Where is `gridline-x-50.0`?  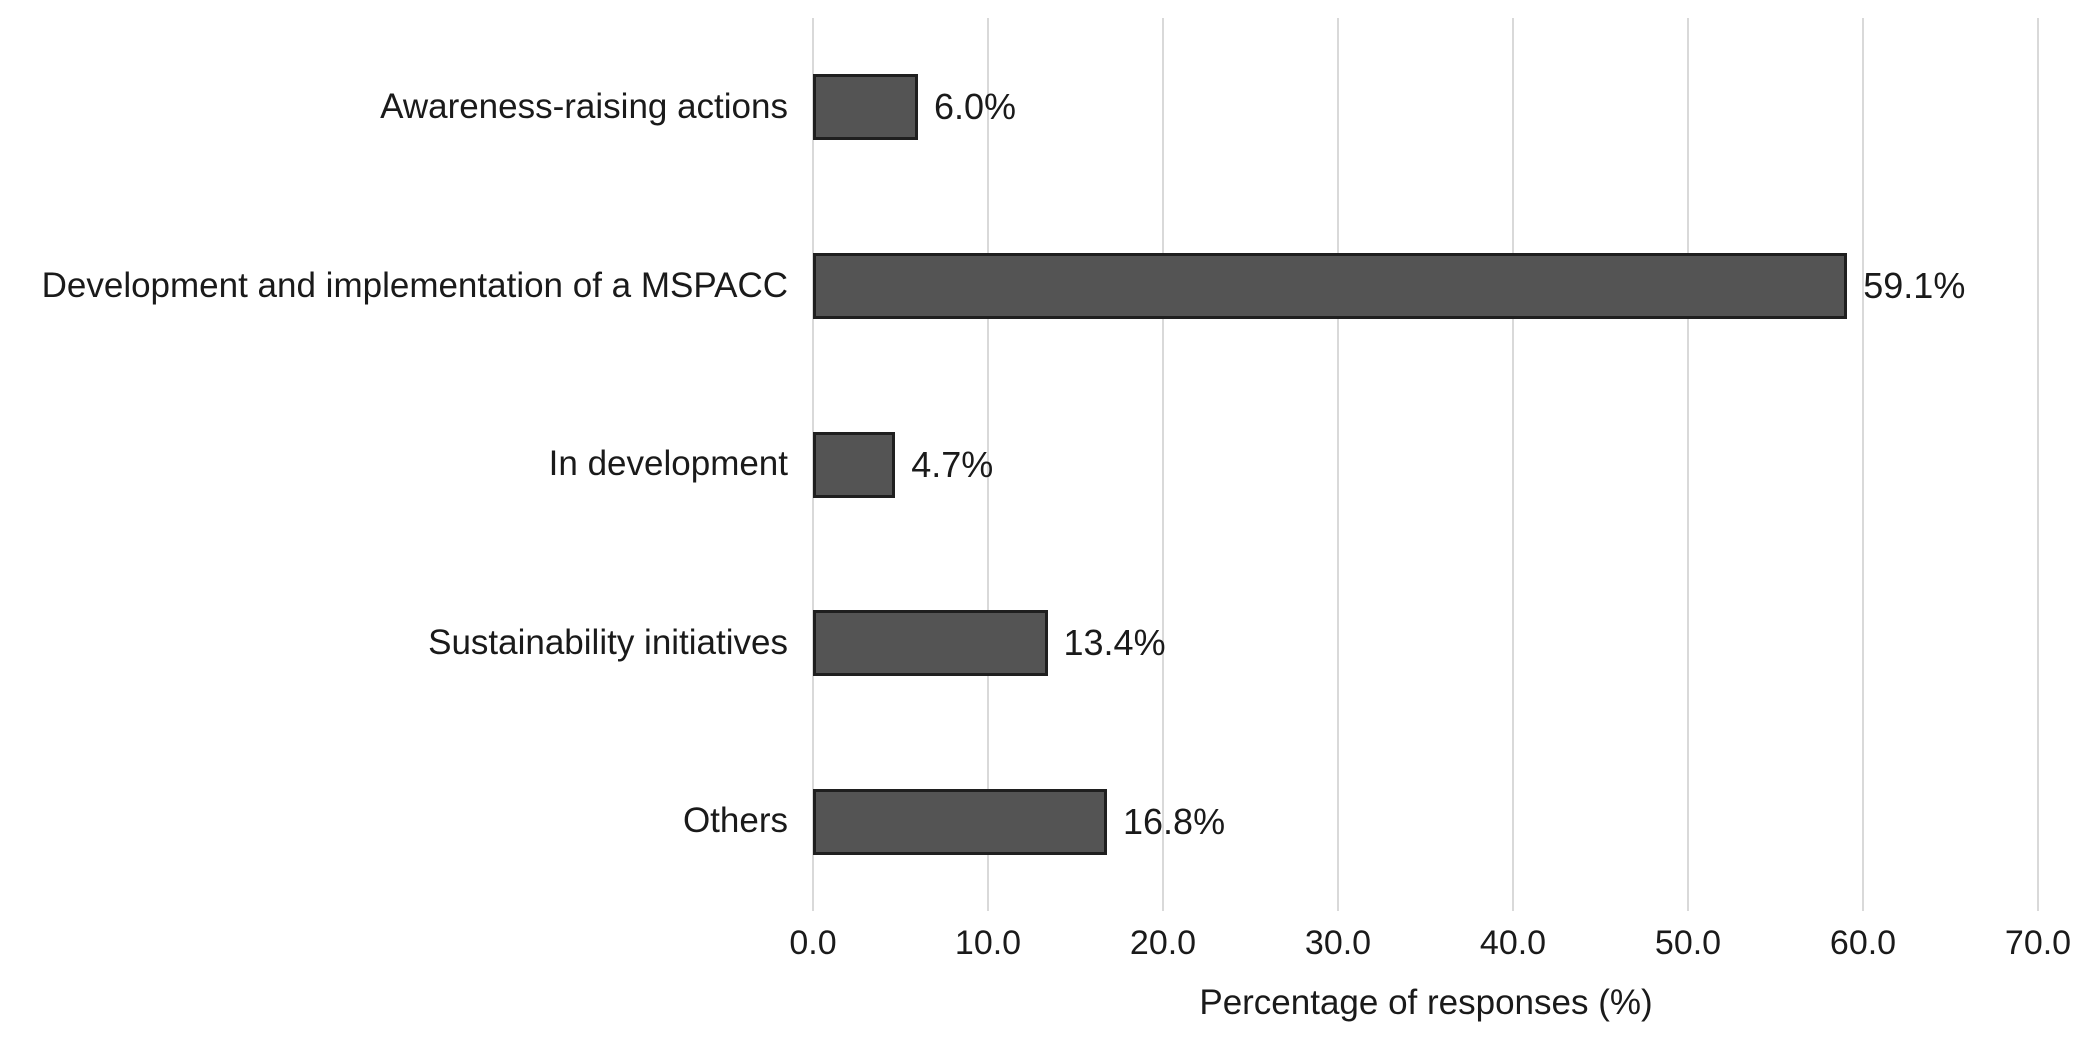
gridline-x-50.0 is located at coordinates (1688, 464).